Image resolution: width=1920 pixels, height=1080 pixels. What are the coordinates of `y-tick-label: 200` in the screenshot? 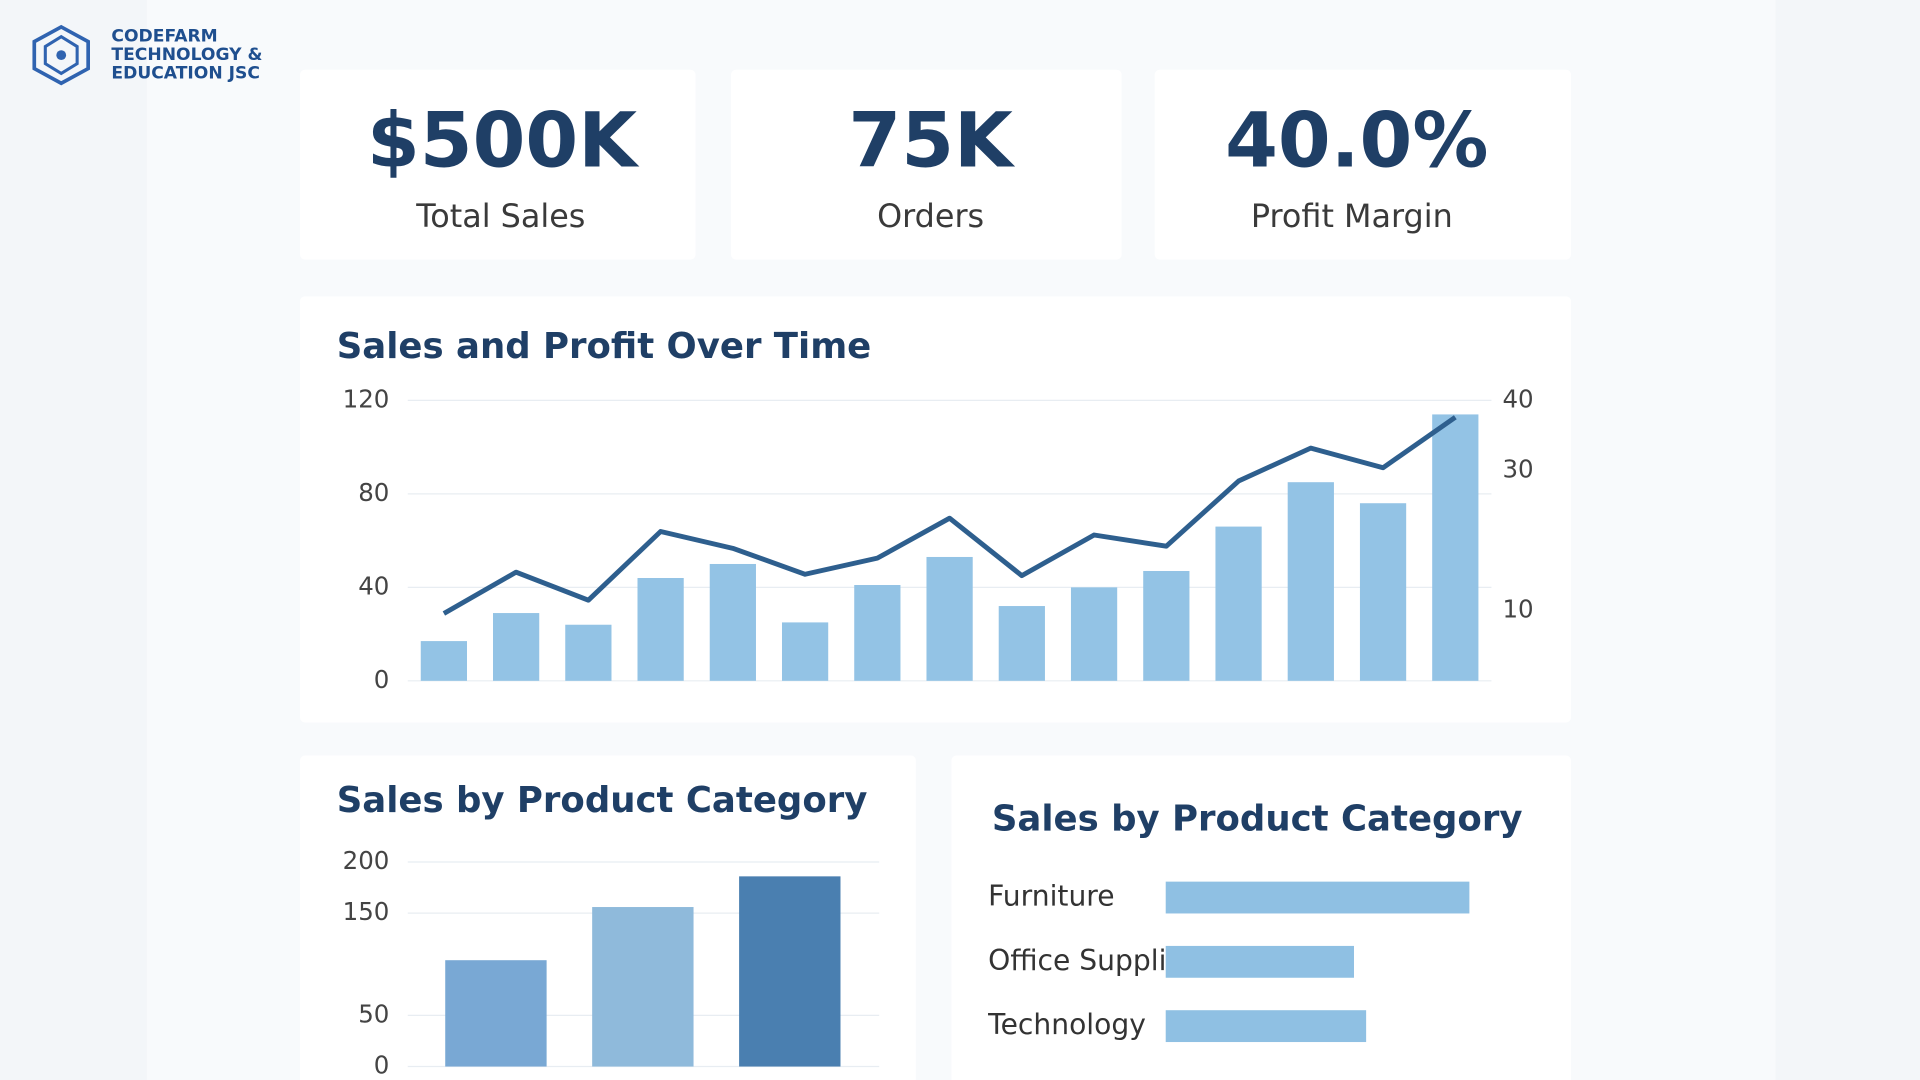 It's located at (366, 860).